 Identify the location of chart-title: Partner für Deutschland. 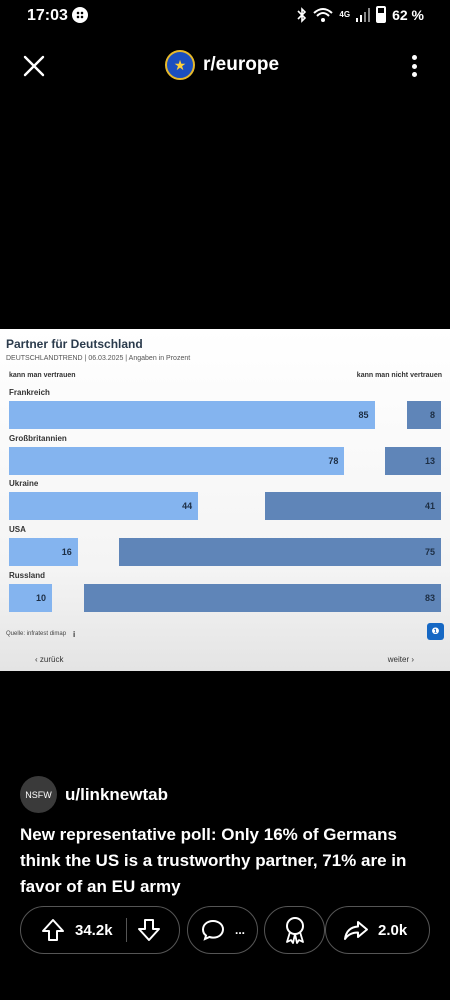
(74, 344).